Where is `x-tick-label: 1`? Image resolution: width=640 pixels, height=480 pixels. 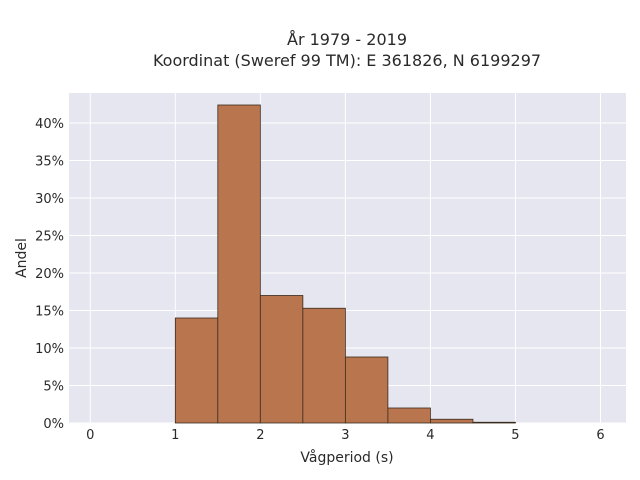 x-tick-label: 1 is located at coordinates (175, 435).